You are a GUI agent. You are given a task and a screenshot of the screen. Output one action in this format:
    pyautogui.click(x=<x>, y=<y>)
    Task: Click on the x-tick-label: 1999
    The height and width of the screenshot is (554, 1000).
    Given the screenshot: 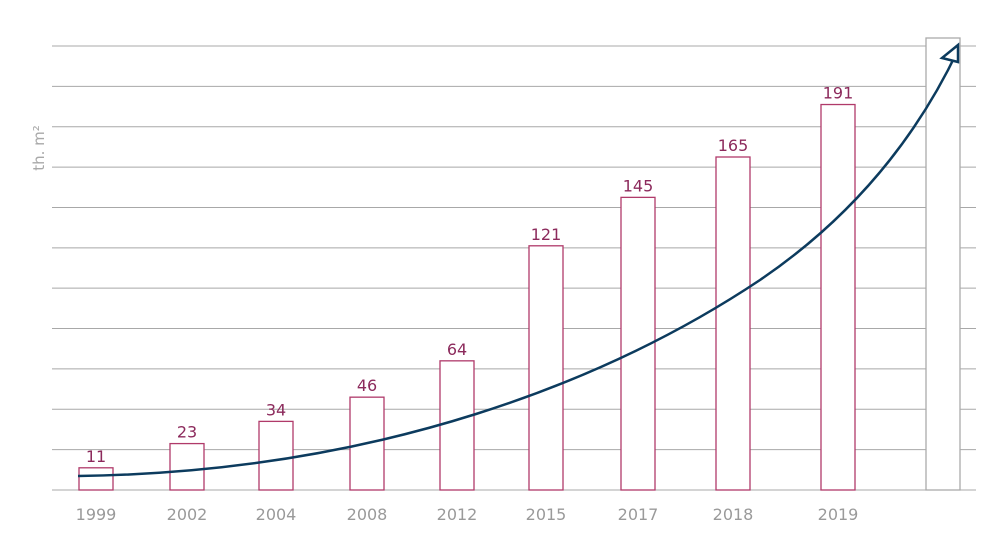 What is the action you would take?
    pyautogui.click(x=96, y=514)
    